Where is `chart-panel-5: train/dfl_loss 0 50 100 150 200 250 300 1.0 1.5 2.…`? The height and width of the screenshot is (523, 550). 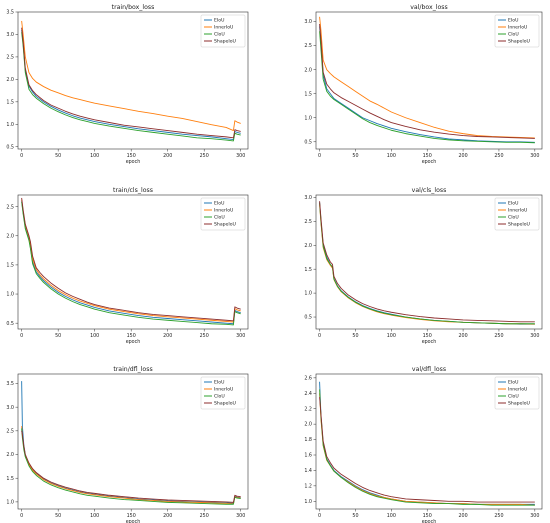 chart-panel-5: train/dfl_loss 0 50 100 150 200 250 300 1.0 1.5 2.… is located at coordinates (127, 444).